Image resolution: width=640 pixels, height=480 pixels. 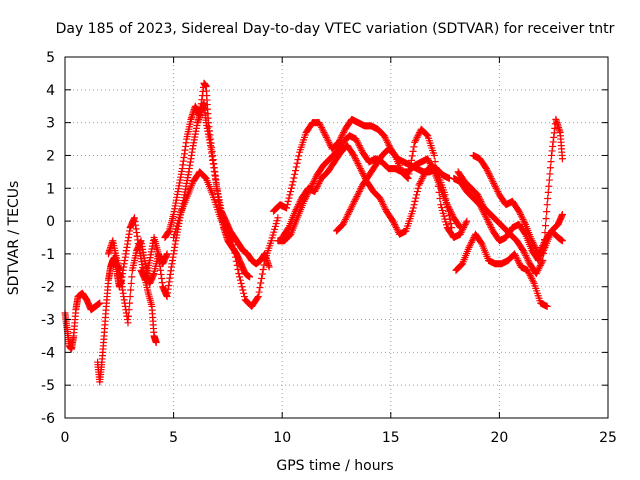 What do you see at coordinates (48, 386) in the screenshot?
I see `y-tick-label: -5` at bounding box center [48, 386].